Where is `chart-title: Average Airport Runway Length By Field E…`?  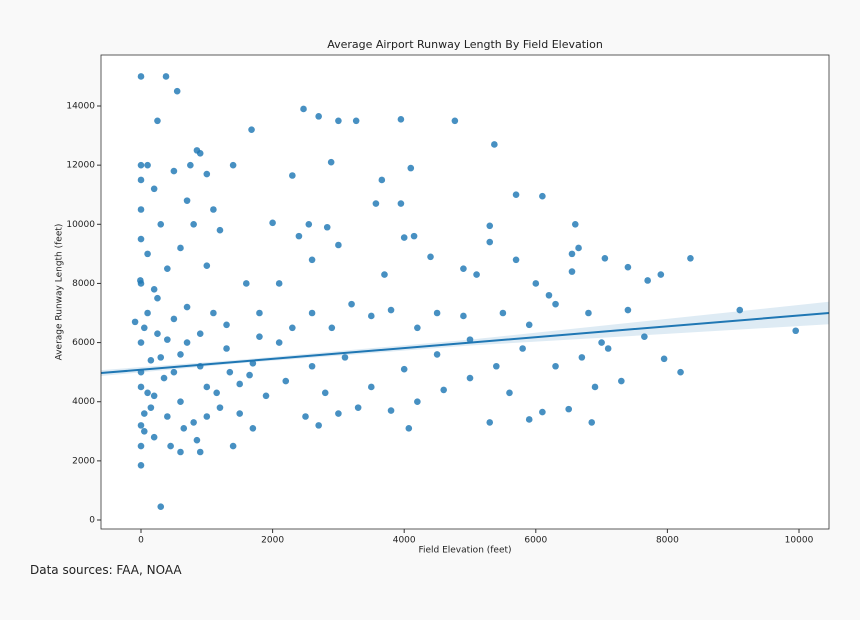 chart-title: Average Airport Runway Length By Field E… is located at coordinates (465, 44).